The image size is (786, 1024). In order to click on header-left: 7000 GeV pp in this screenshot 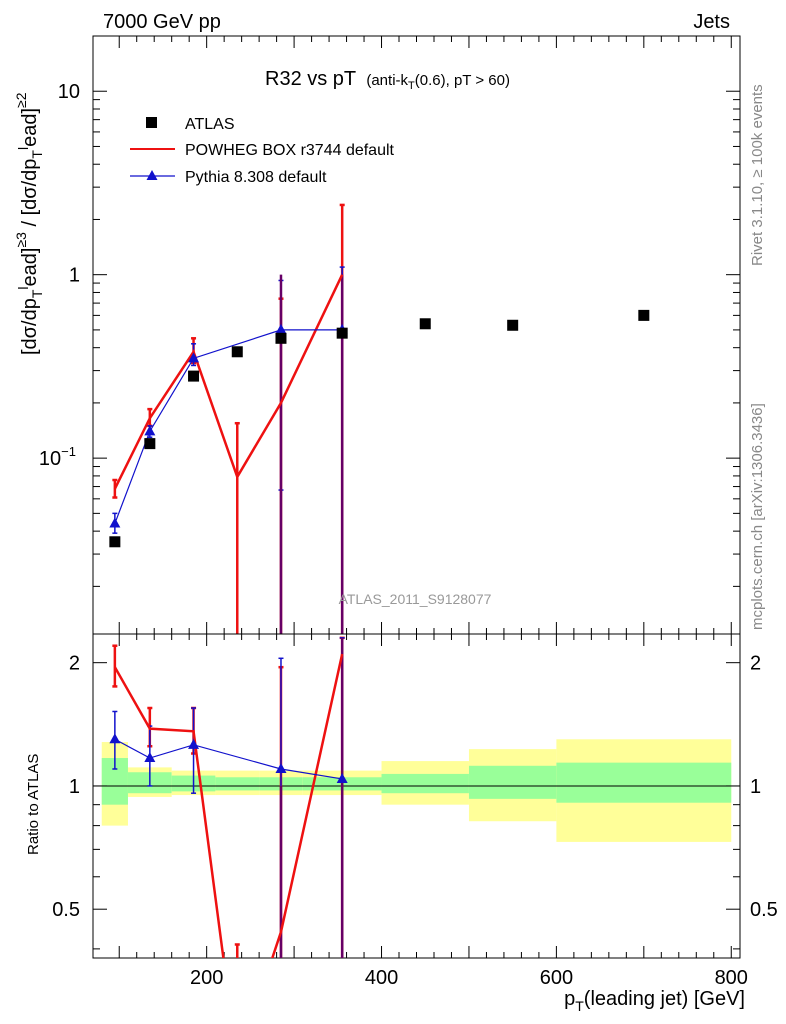, I will do `click(162, 22)`.